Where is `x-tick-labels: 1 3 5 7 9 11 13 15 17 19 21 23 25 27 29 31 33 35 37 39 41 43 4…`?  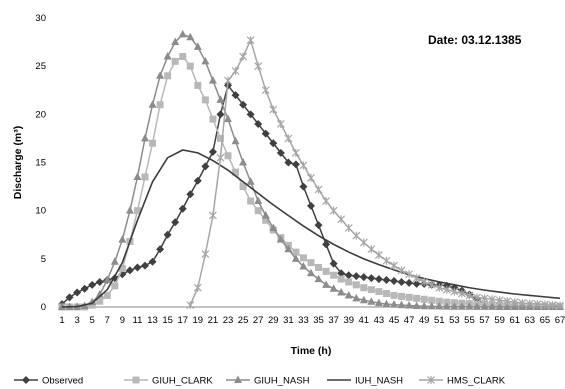 x-tick-labels: 1 3 5 7 9 11 13 15 17 19 21 23 25 27 29 31 33 35 37 39 41 43 4… is located at coordinates (312, 320).